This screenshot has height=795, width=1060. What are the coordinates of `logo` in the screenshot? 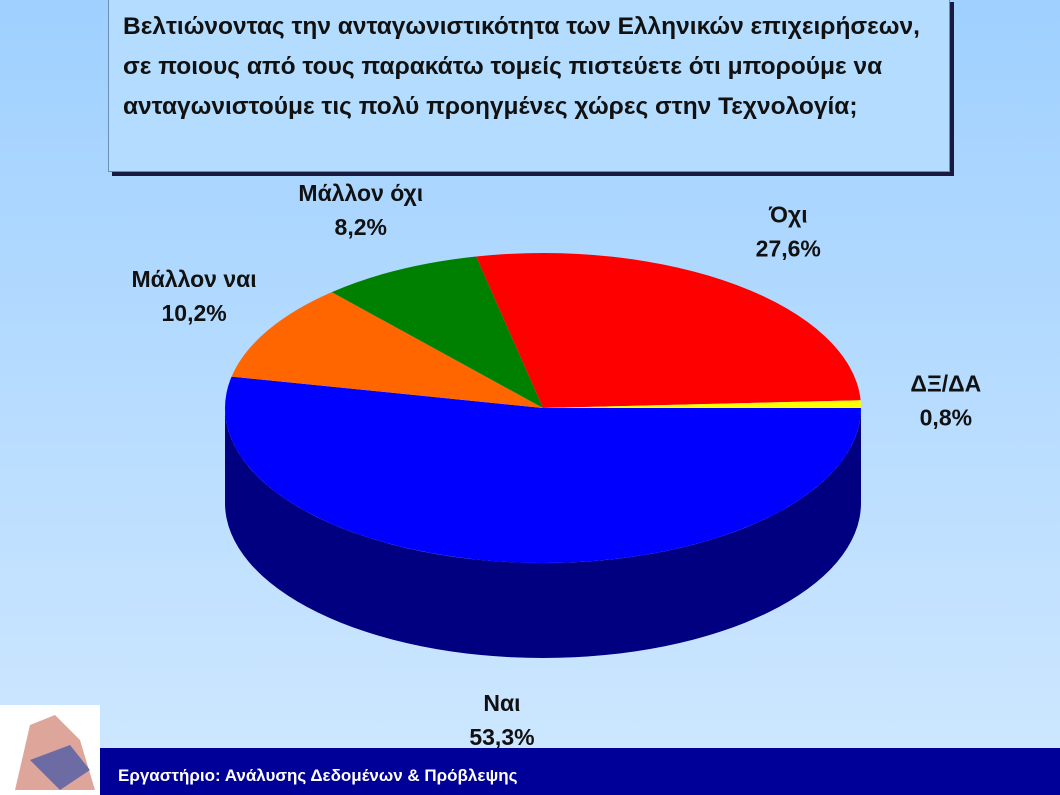 It's located at (50, 750).